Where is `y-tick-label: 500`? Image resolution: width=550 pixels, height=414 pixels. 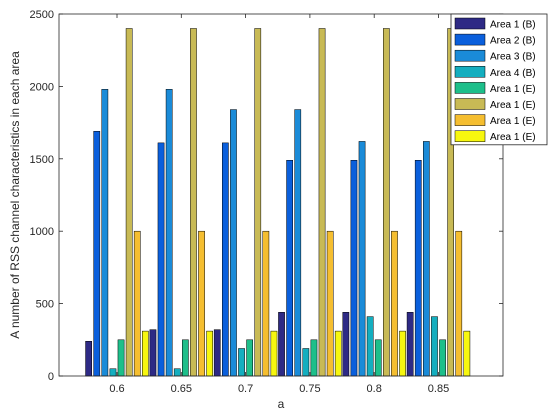 y-tick-label: 500 is located at coordinates (45, 305).